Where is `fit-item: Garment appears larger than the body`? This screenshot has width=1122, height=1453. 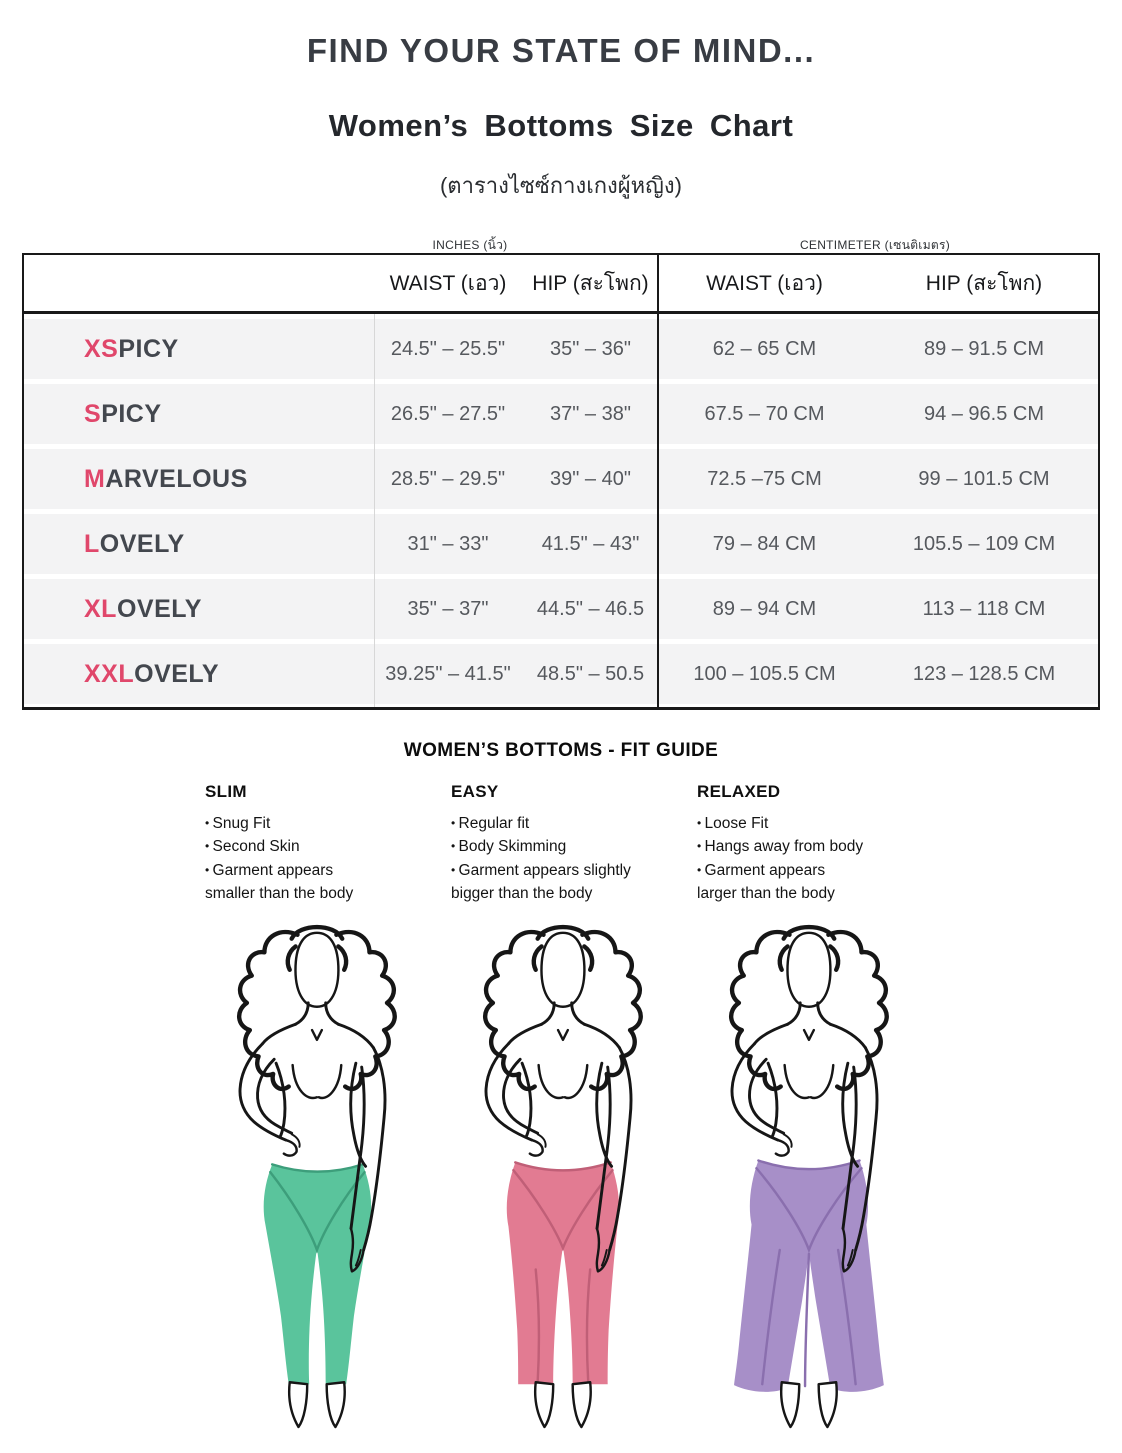
fit-item: Garment appears larger than the body is located at coordinates (807, 882).